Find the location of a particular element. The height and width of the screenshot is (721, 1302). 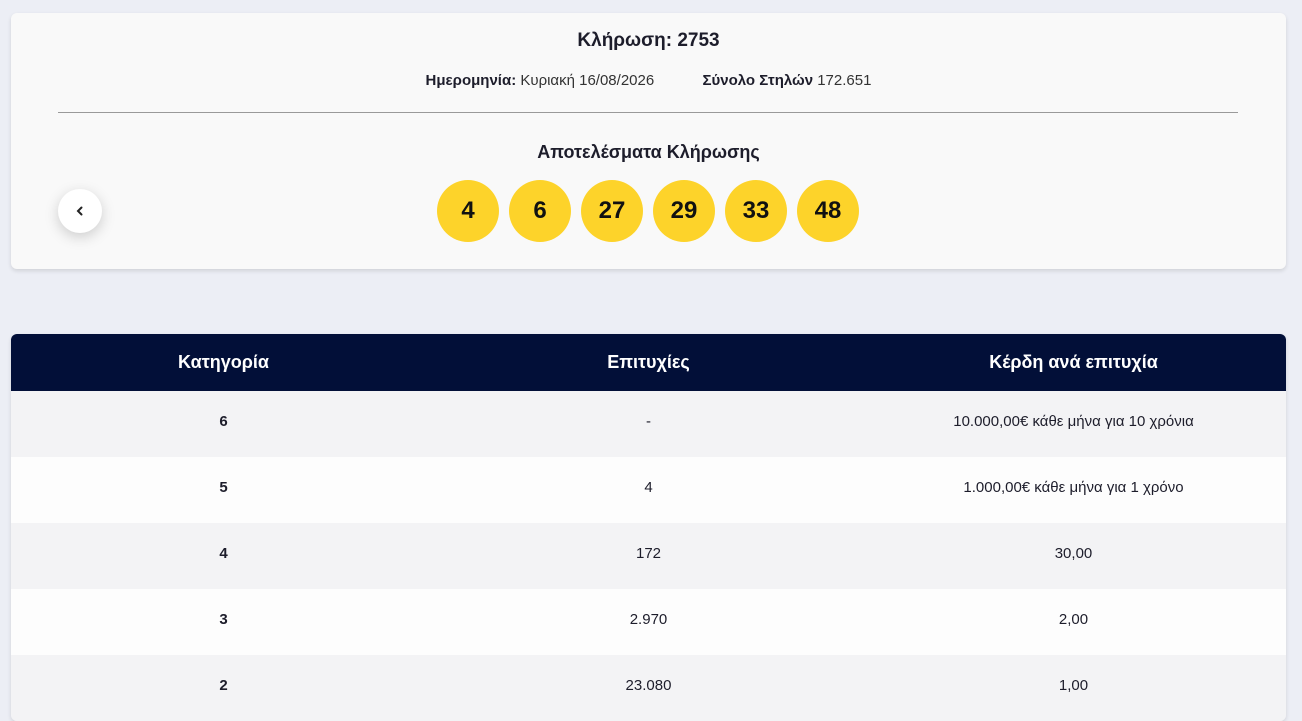

table-cell: 2.970 is located at coordinates (648, 622).